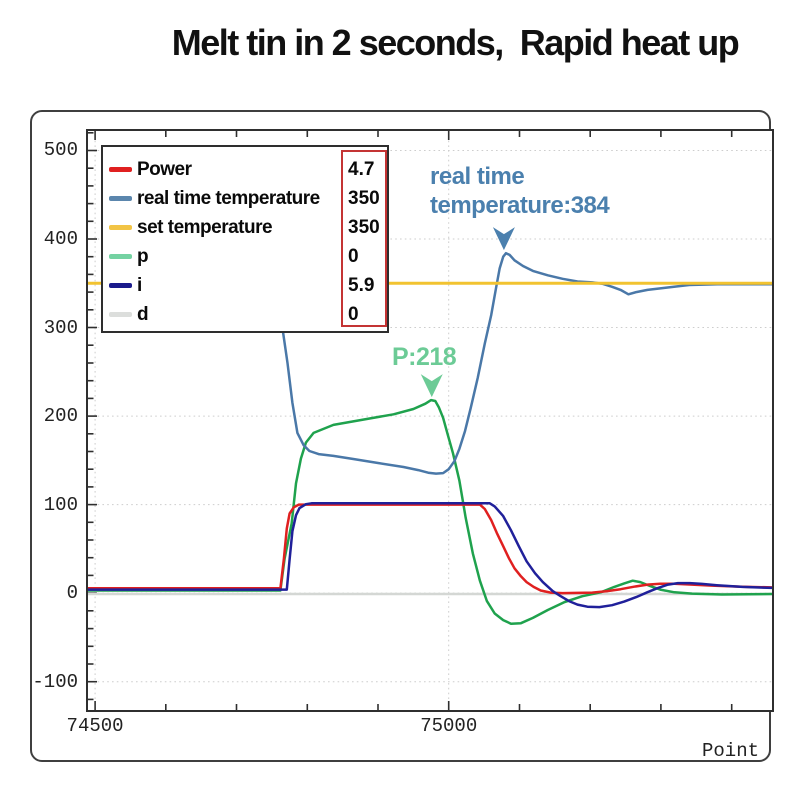 Image resolution: width=800 pixels, height=800 pixels. I want to click on legend-value-box, so click(364, 238).